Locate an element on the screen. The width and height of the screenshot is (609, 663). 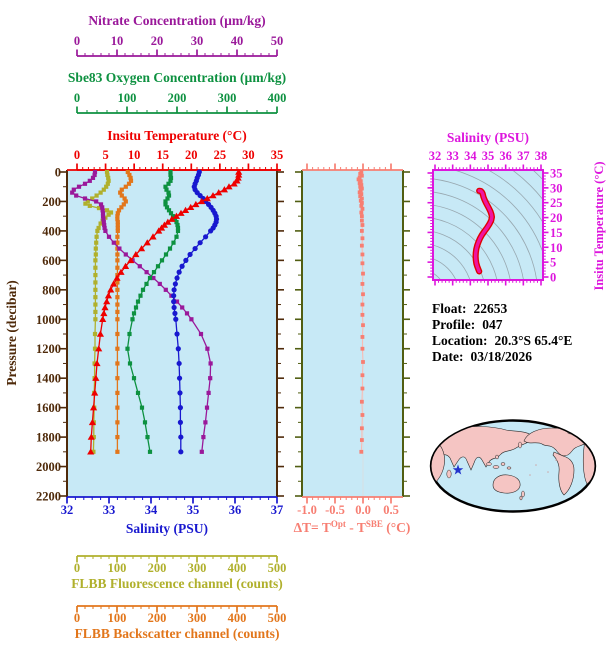
temperature-axis-title: Insitu Temperature (°C) is located at coordinates (176, 135).